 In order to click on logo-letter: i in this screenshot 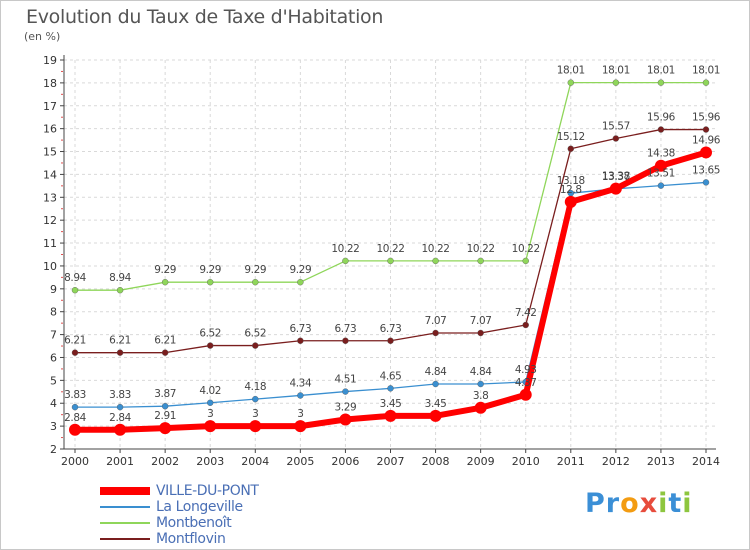, I will do `click(663, 503)`.